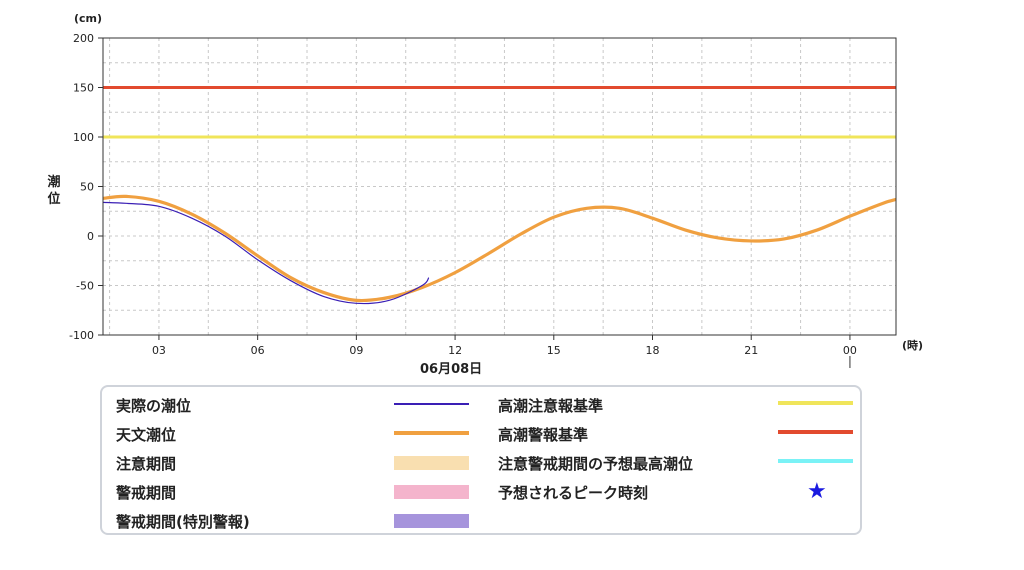 The image size is (1024, 570). What do you see at coordinates (356, 350) in the screenshot?
I see `x-tick-label: 09` at bounding box center [356, 350].